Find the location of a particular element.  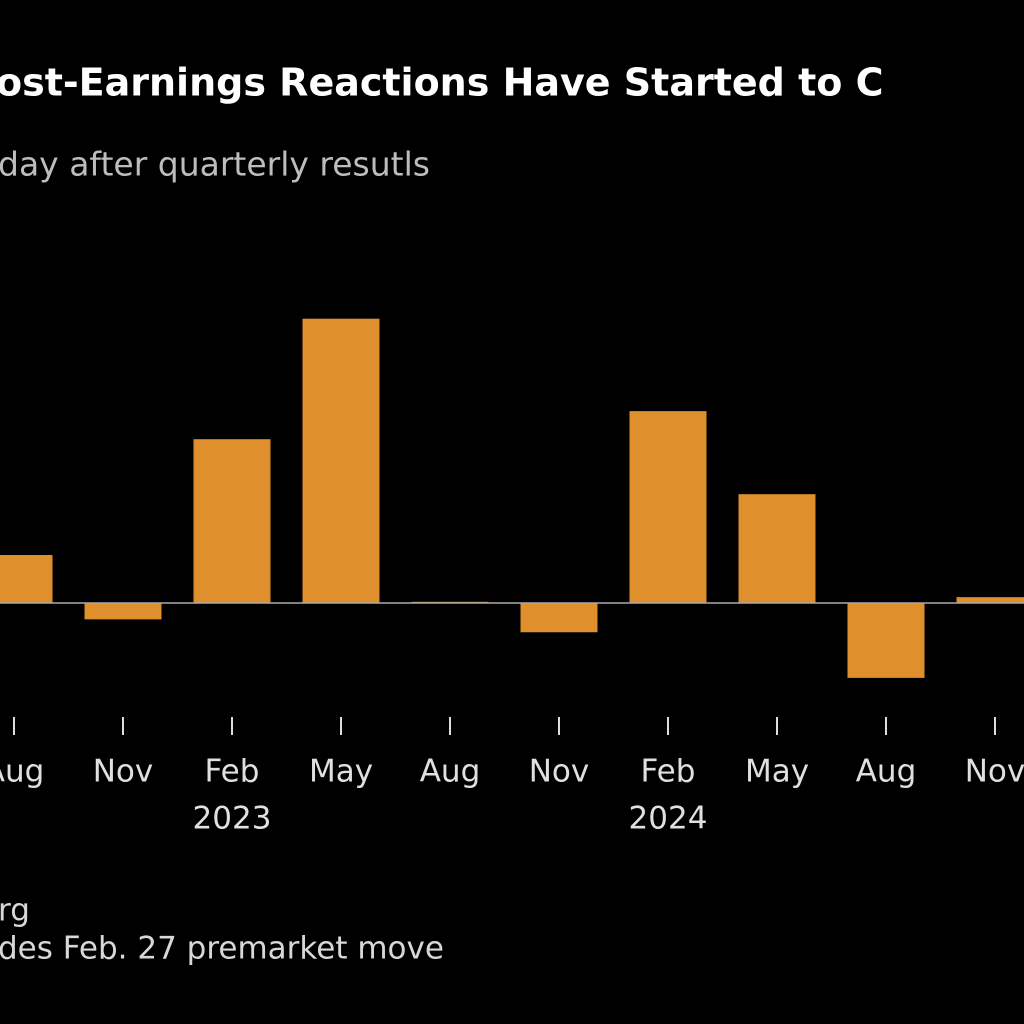

chart-title: ost-Earnings Reactions Have Started to C is located at coordinates (441, 83).